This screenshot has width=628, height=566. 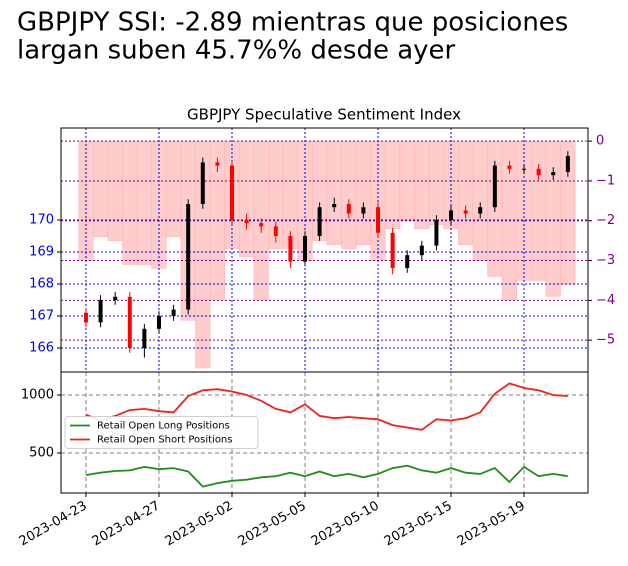 I want to click on y-tick-label: 167, so click(x=41, y=316).